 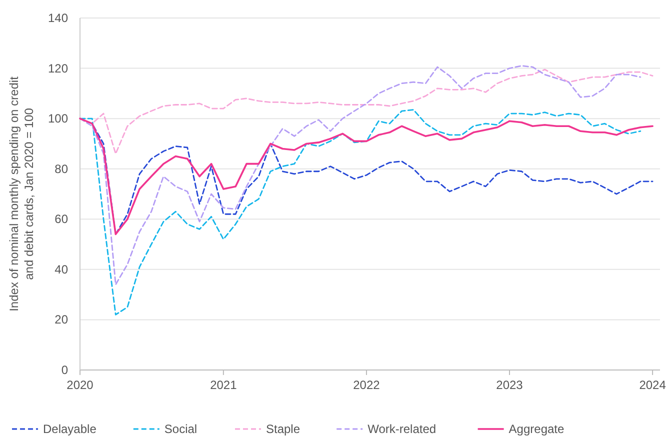 I want to click on x-tick-label: 2021, so click(x=224, y=385).